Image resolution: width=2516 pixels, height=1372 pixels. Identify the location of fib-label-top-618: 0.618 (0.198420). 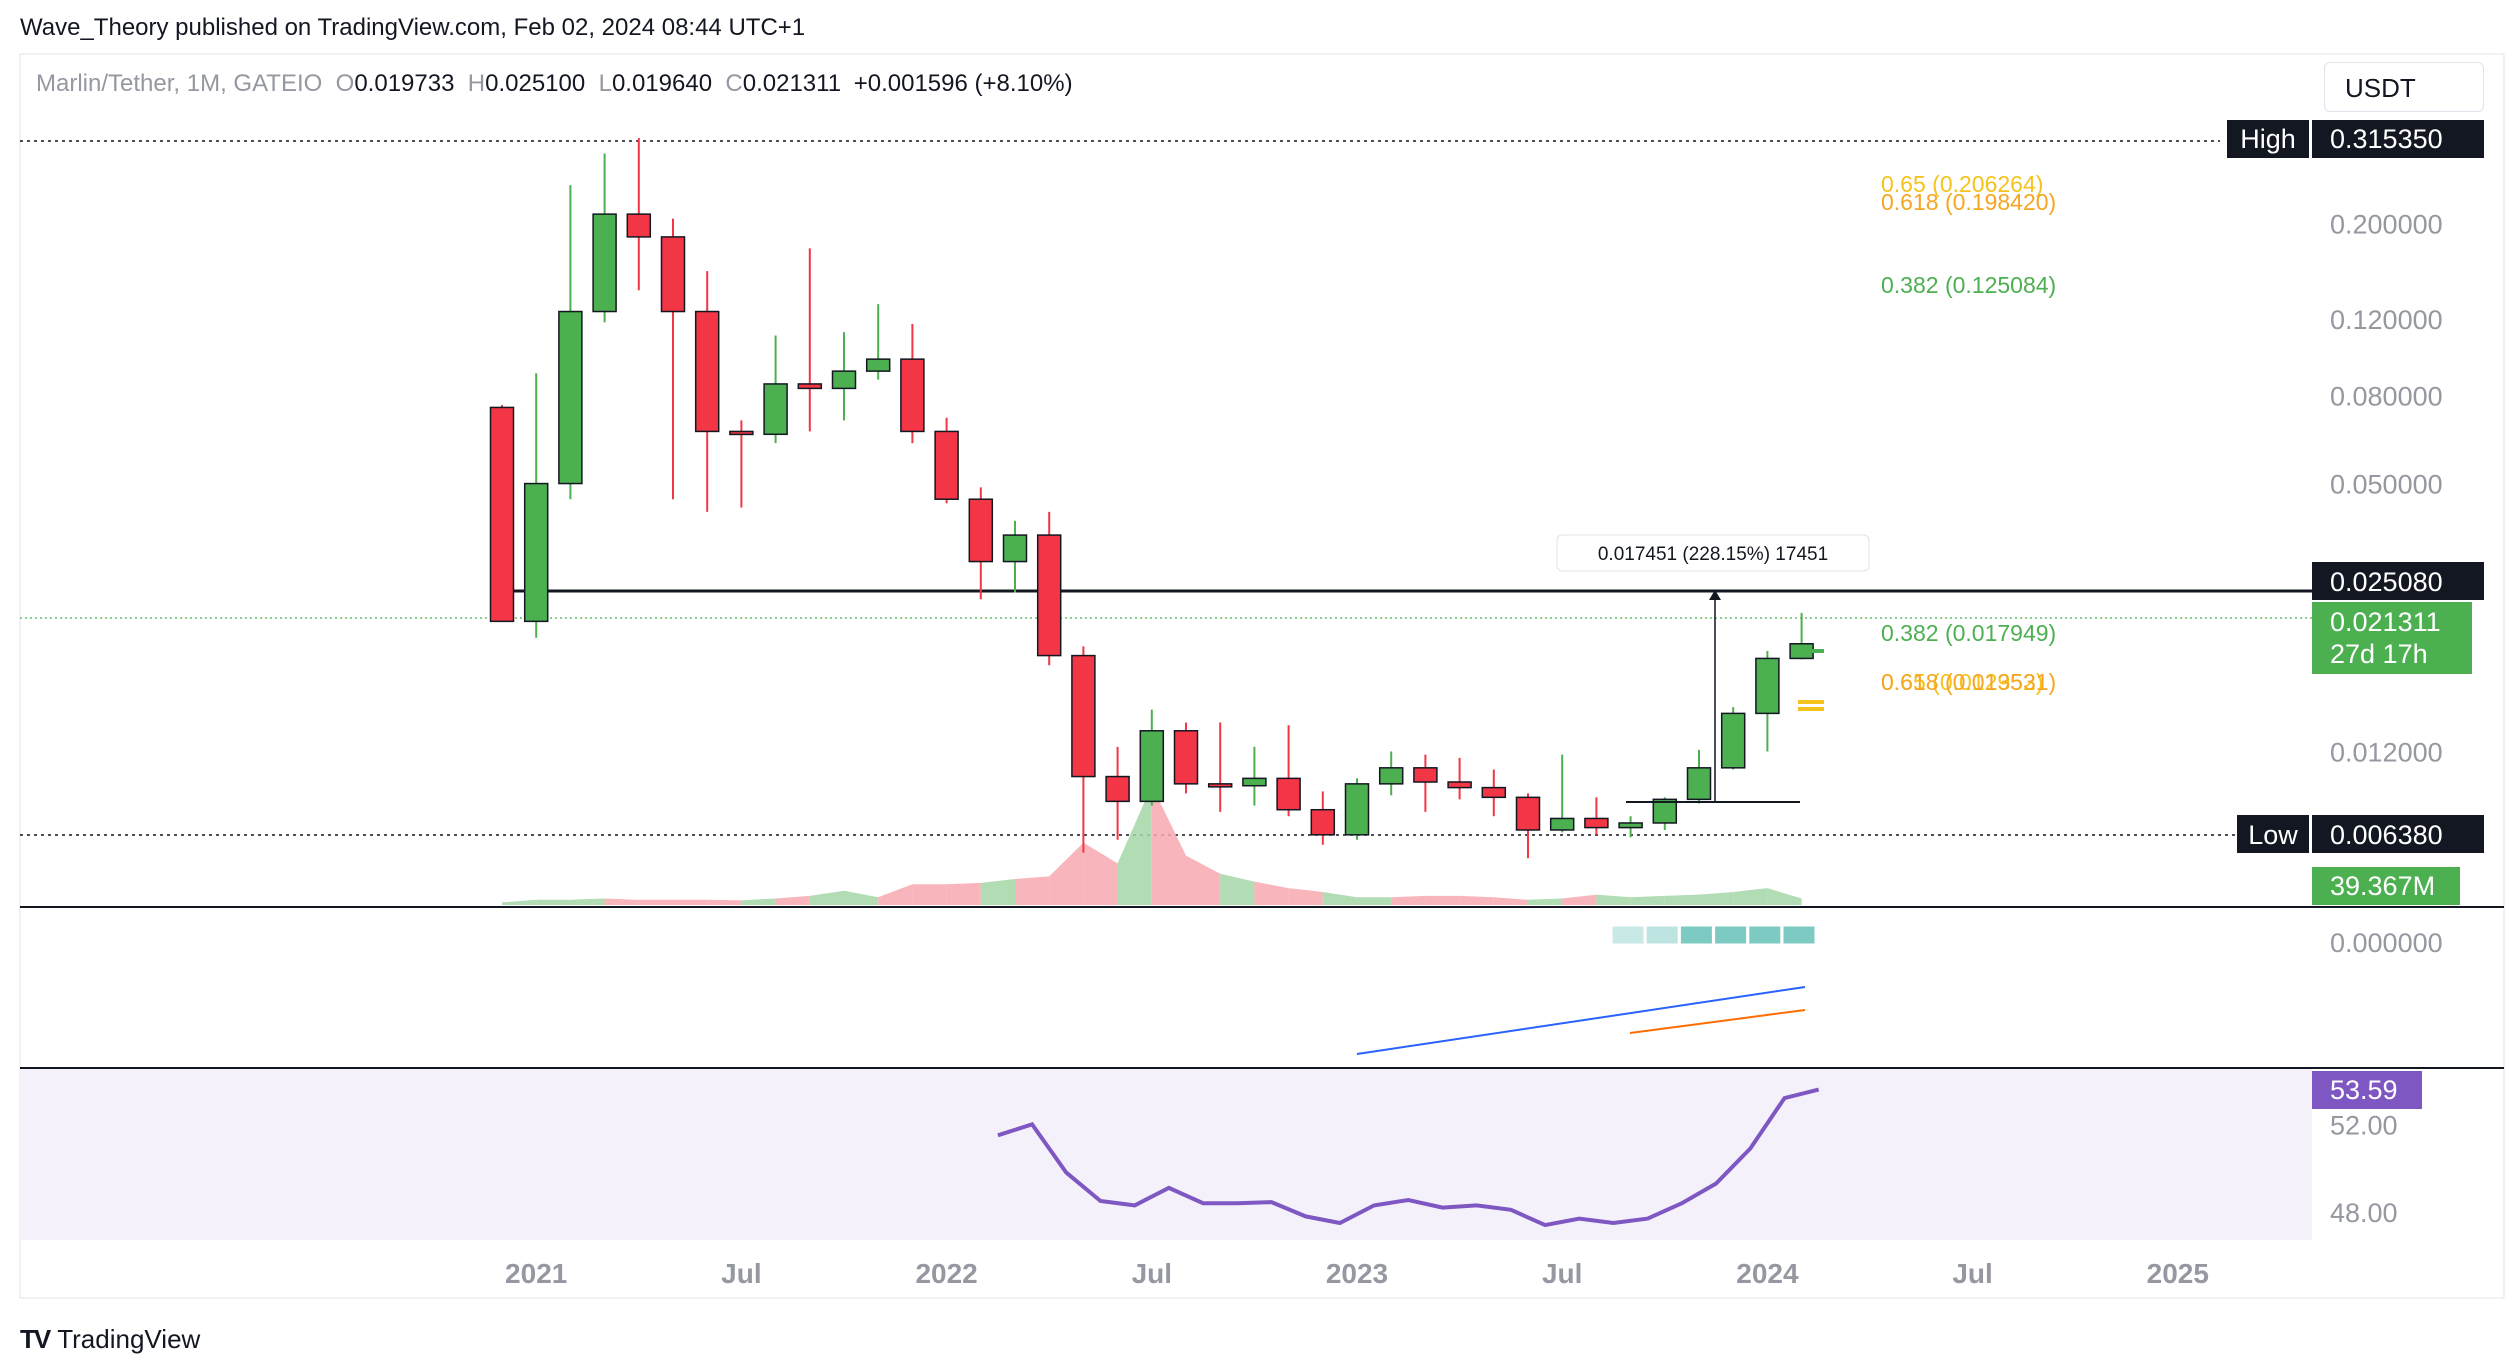
(1968, 202).